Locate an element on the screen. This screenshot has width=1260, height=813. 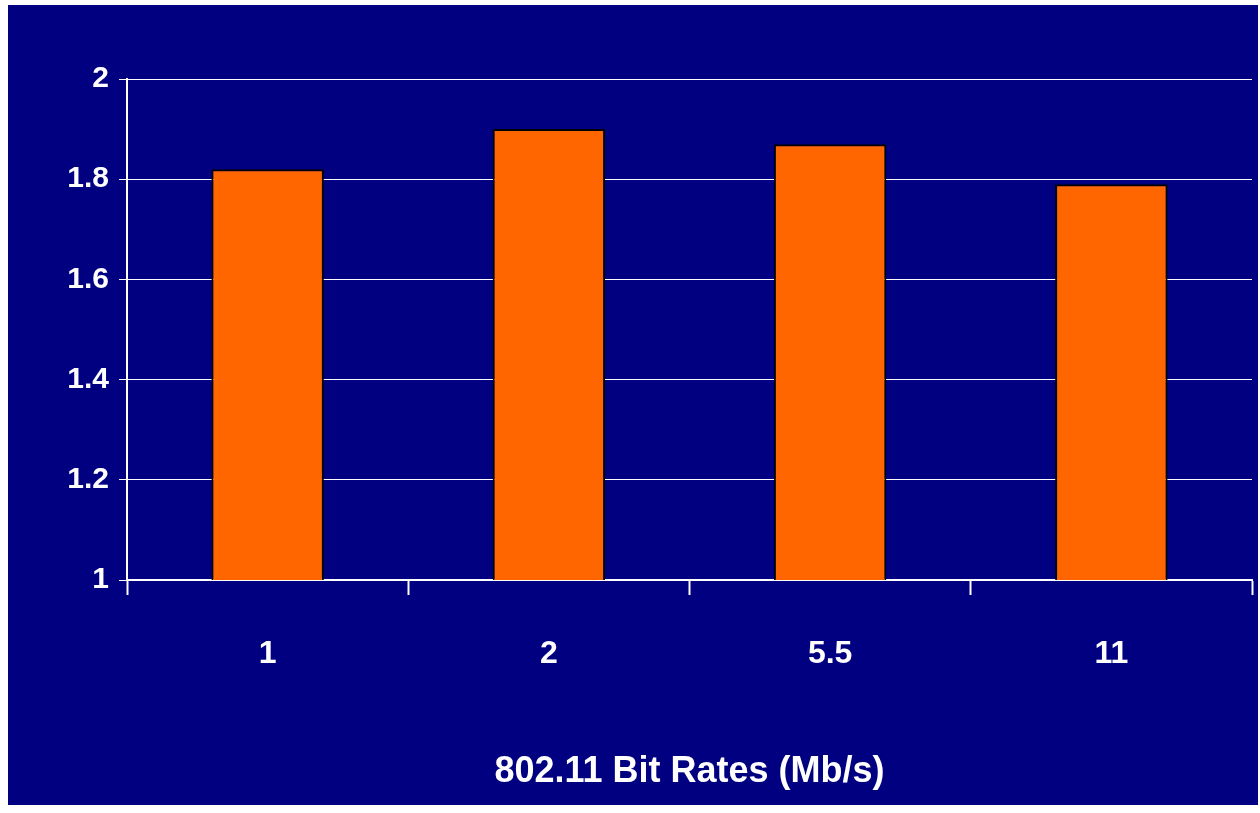
x-tick-label: 2 is located at coordinates (548, 652).